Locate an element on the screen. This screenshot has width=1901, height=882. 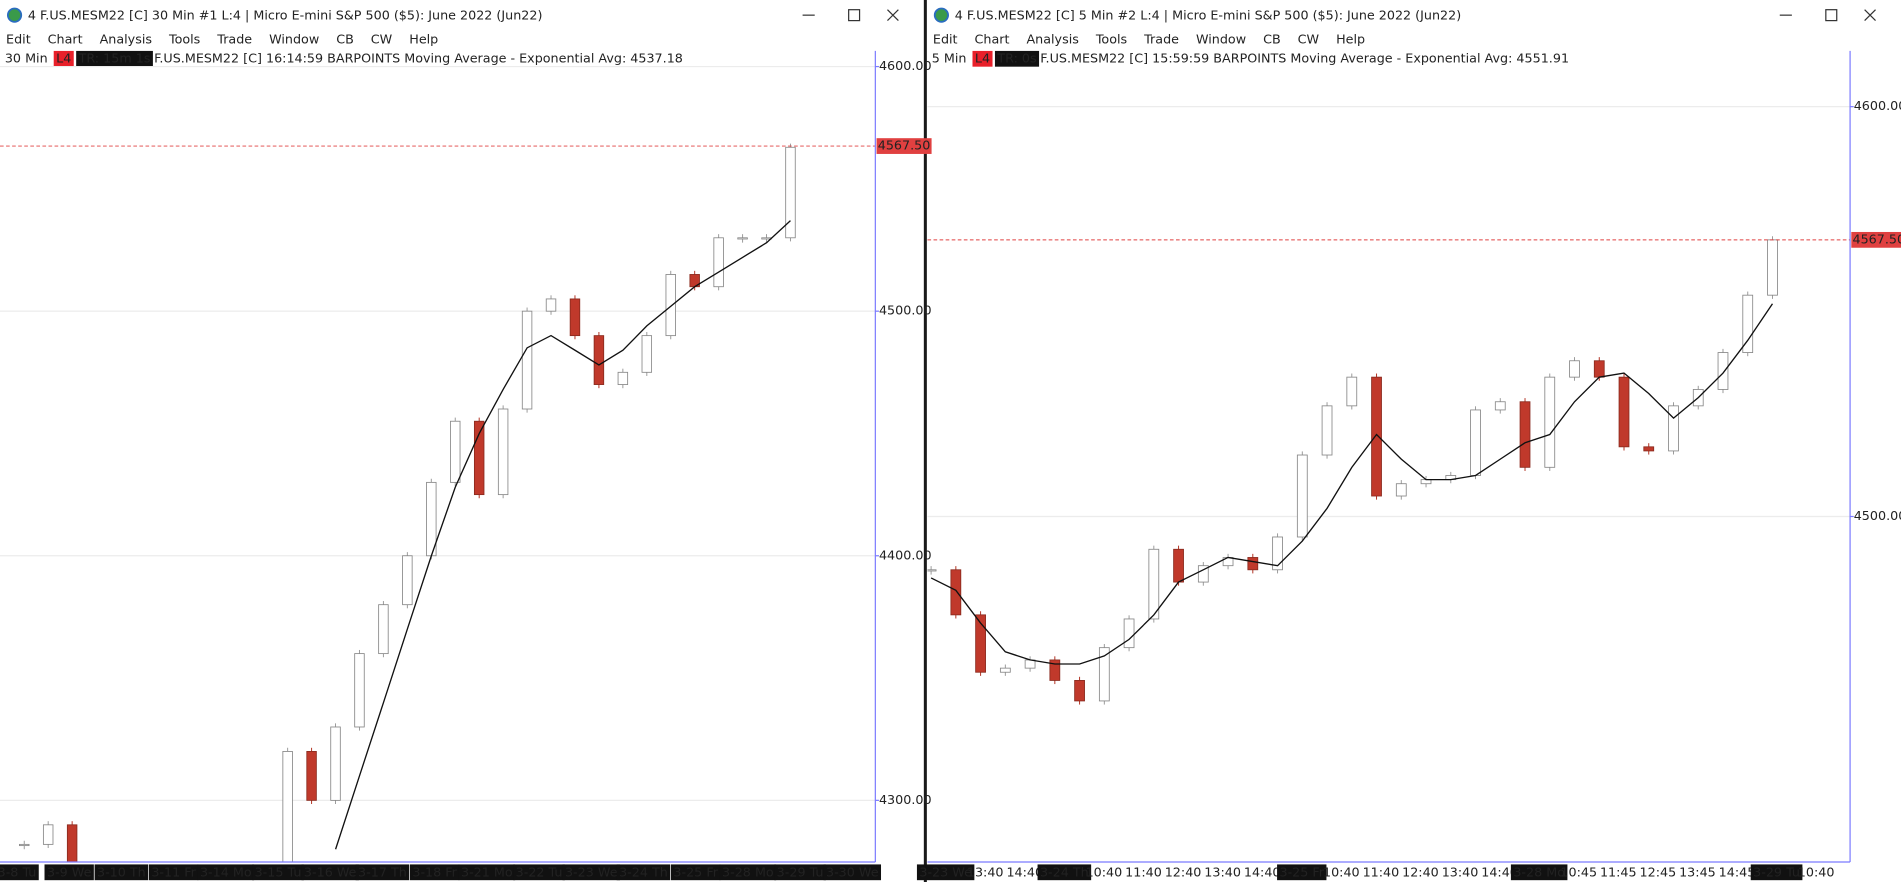
x-tick-label: 3-11 Fr is located at coordinates (173, 871).